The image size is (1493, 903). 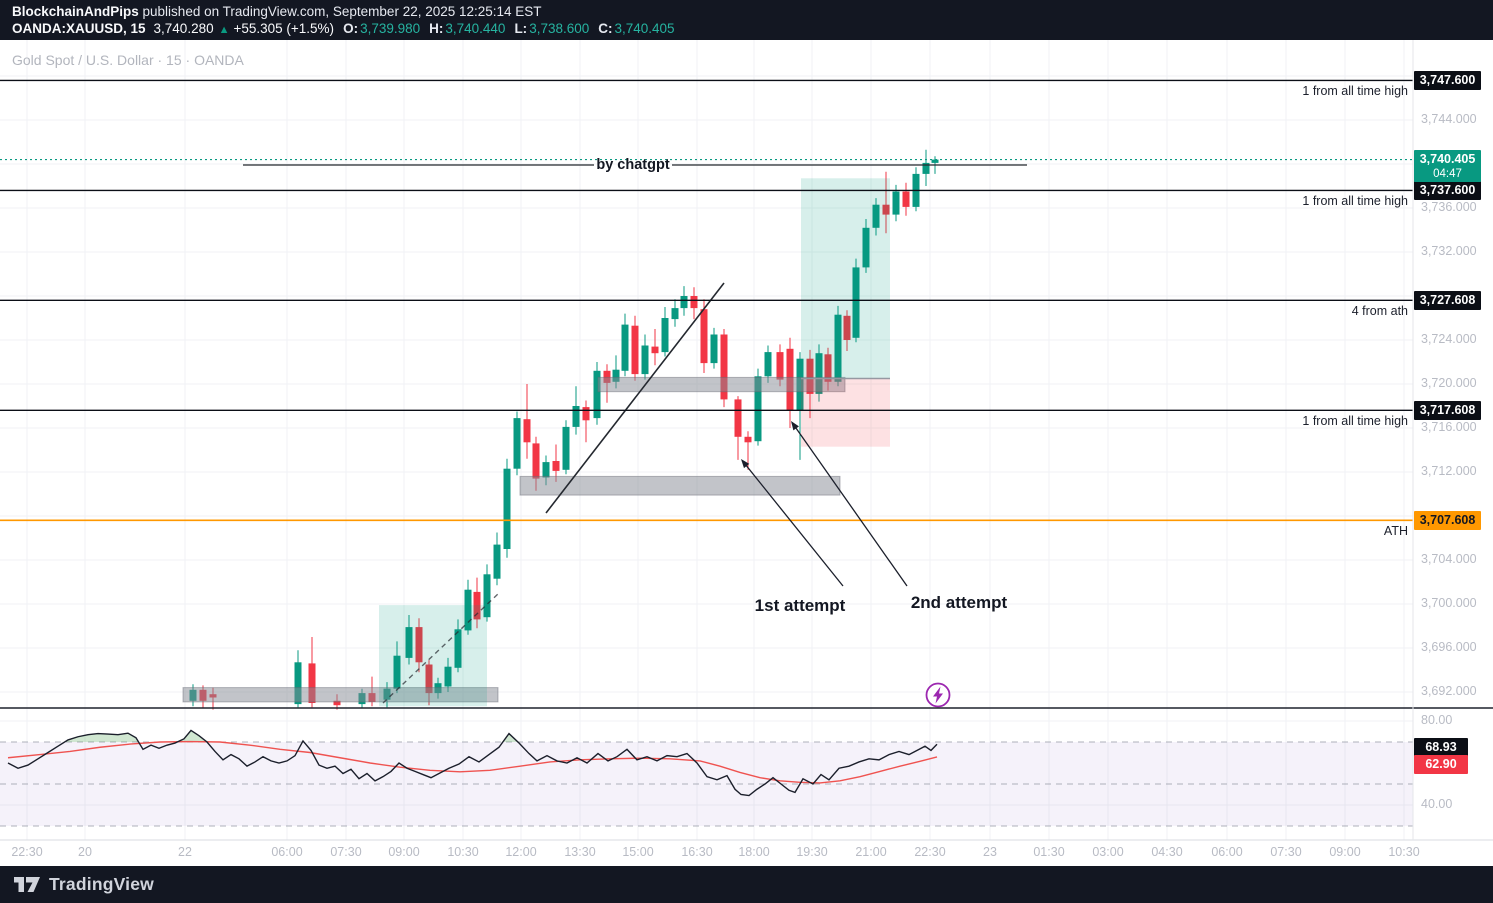 I want to click on lightning-bolt-glyph, so click(x=938, y=695).